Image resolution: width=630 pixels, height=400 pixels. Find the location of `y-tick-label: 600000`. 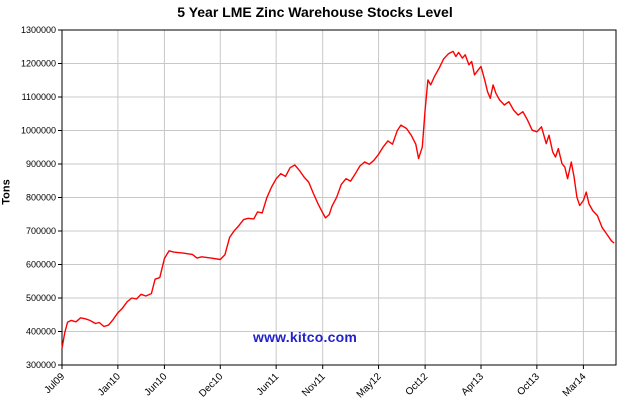

y-tick-label: 600000 is located at coordinates (41, 265).